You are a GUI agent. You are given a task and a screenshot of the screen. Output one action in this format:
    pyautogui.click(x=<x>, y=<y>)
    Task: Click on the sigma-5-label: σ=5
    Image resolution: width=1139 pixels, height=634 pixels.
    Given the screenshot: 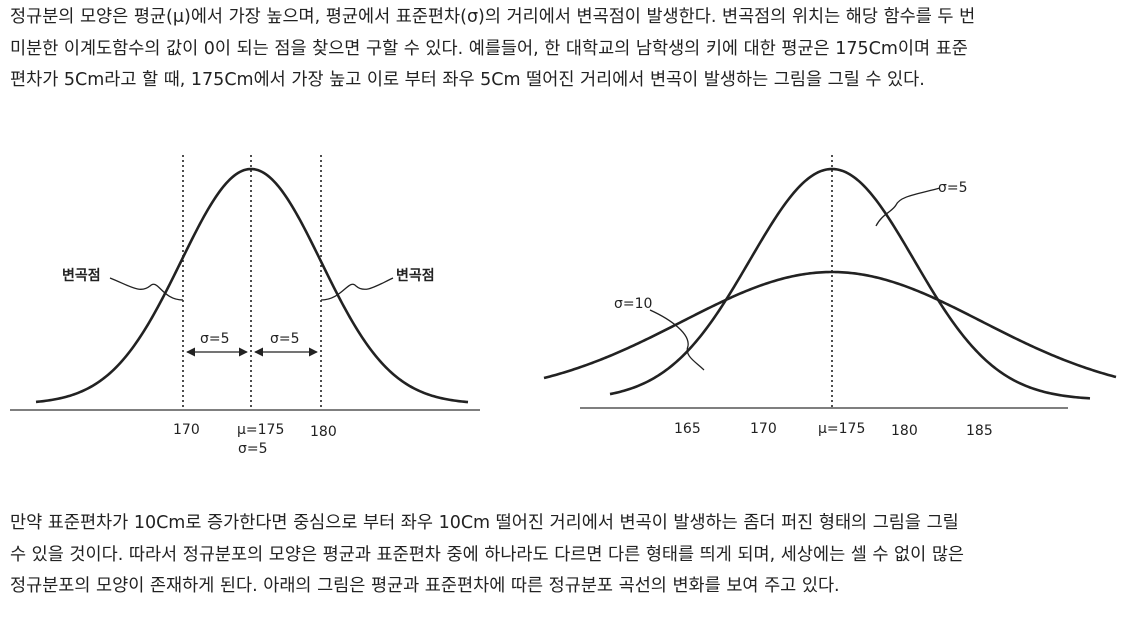 What is the action you would take?
    pyautogui.click(x=953, y=188)
    